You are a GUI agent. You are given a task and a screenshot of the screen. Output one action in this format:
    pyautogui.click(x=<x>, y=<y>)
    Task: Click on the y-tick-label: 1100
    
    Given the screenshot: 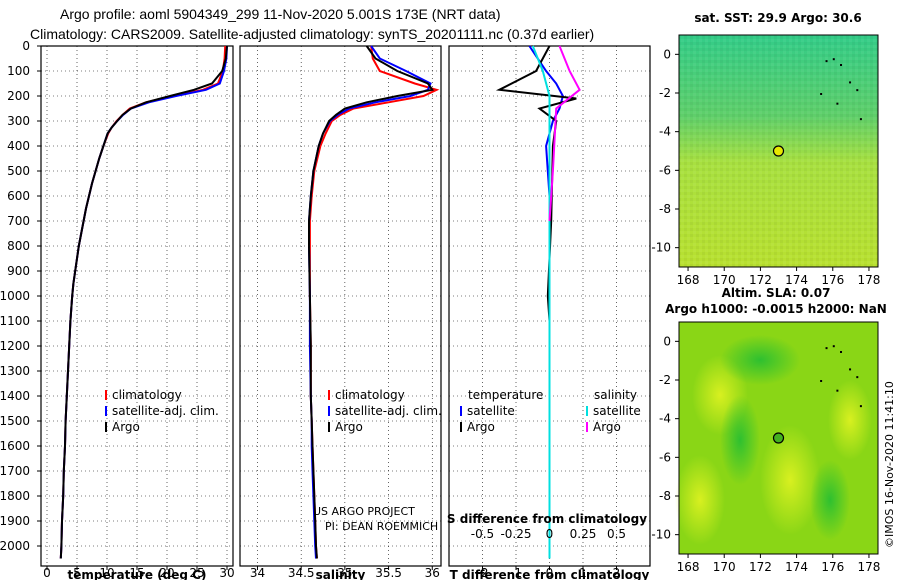 What is the action you would take?
    pyautogui.click(x=15, y=321)
    